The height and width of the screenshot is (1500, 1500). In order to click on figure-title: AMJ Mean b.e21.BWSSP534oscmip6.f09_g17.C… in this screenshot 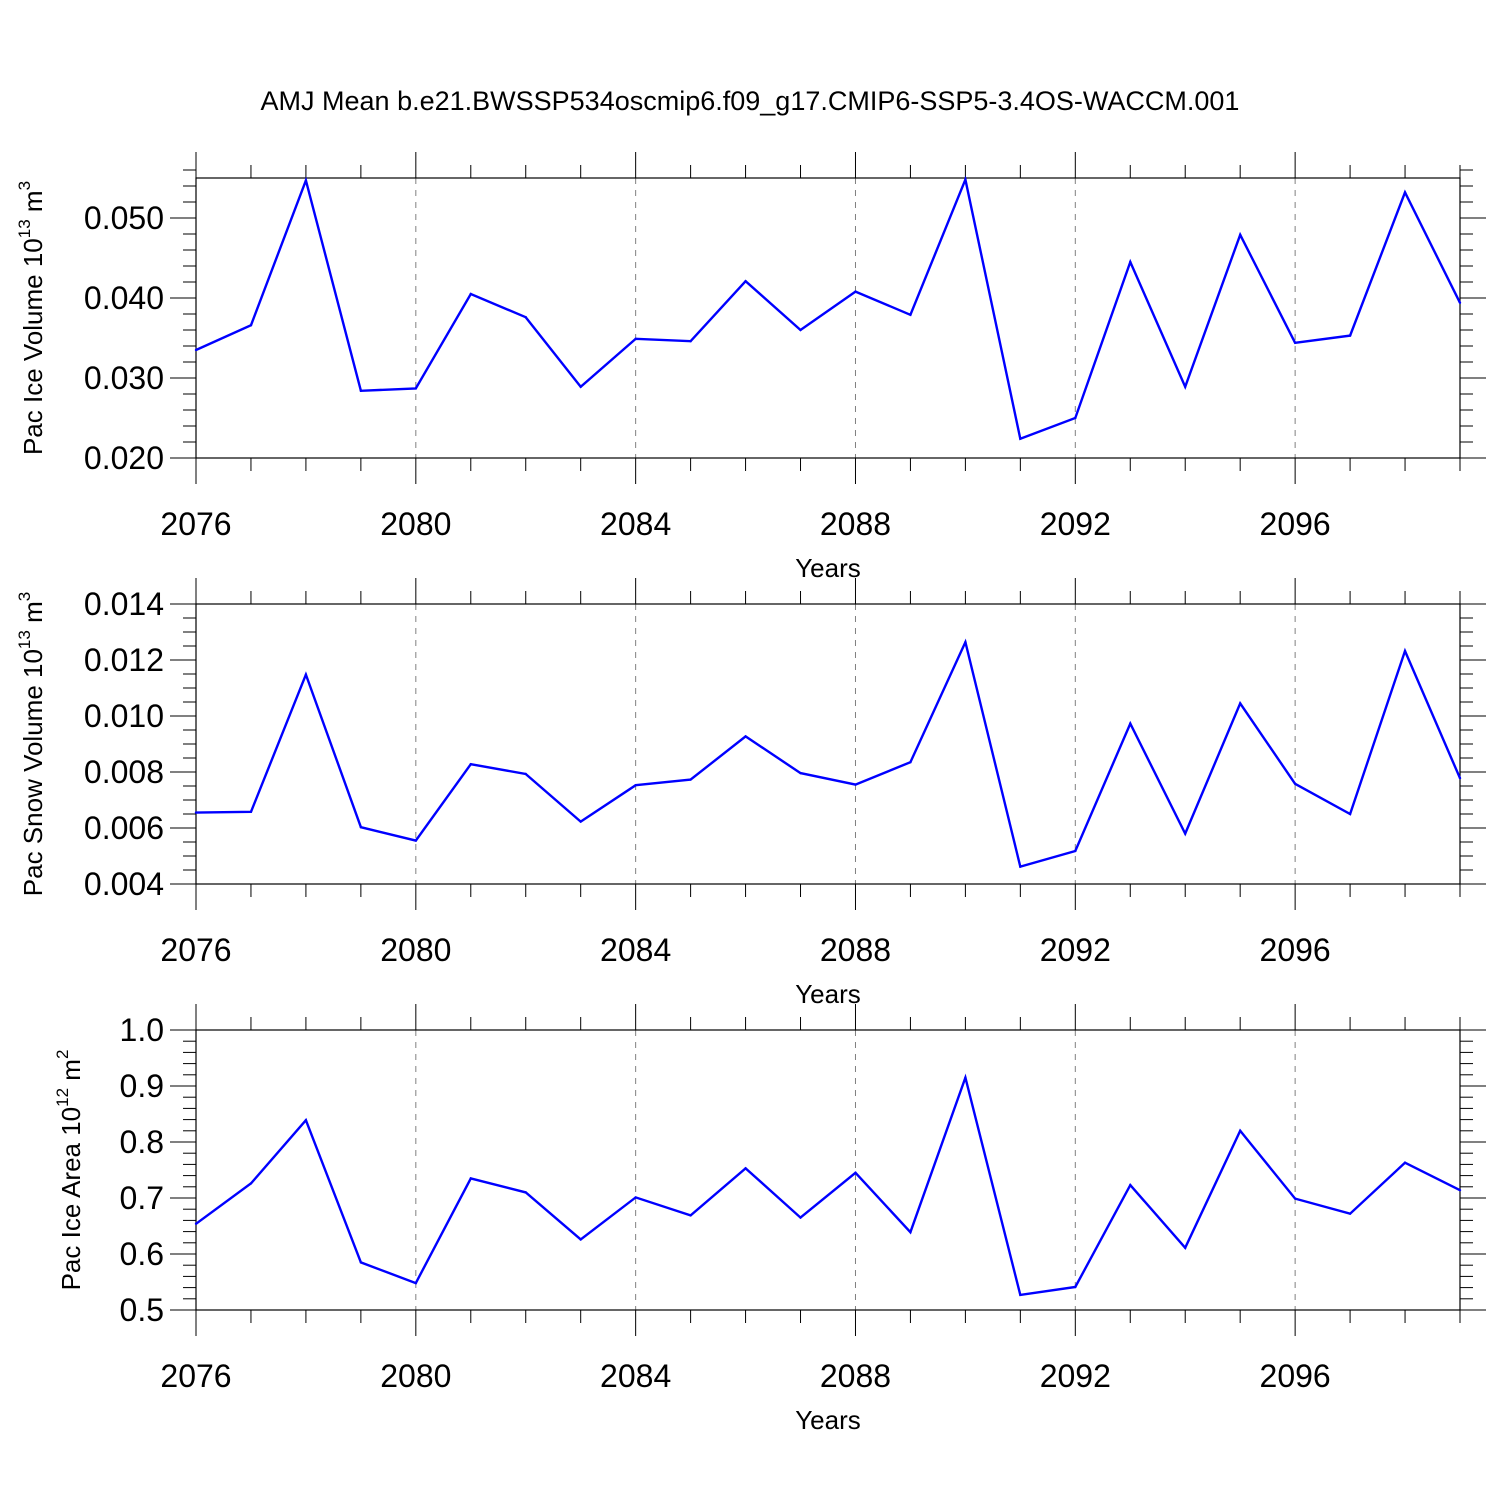, I will do `click(750, 101)`.